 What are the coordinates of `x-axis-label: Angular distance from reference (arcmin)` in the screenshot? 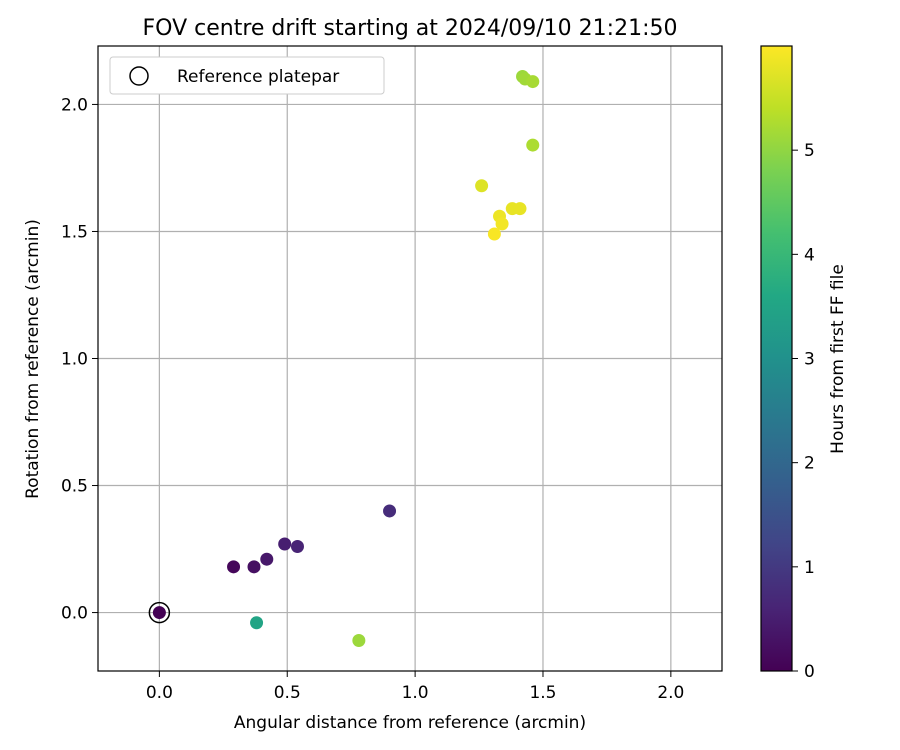 It's located at (410, 723).